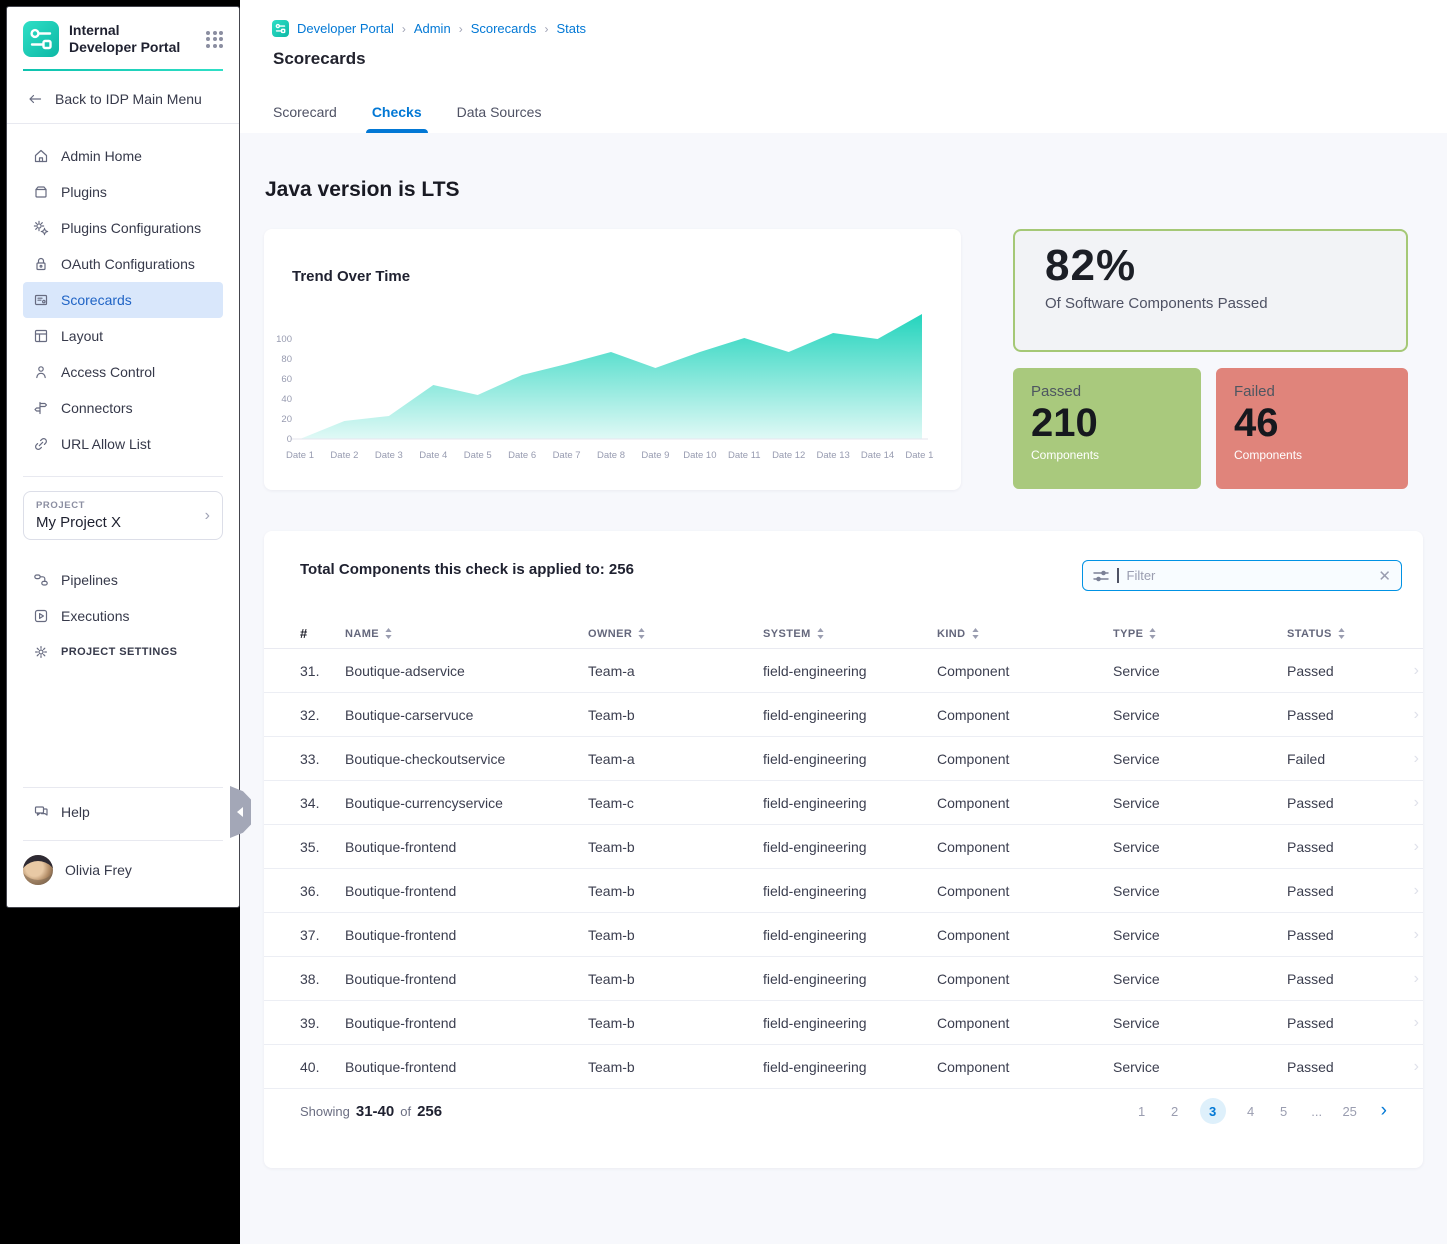  What do you see at coordinates (1242, 575) in the screenshot?
I see `filter-input: Filter ✕` at bounding box center [1242, 575].